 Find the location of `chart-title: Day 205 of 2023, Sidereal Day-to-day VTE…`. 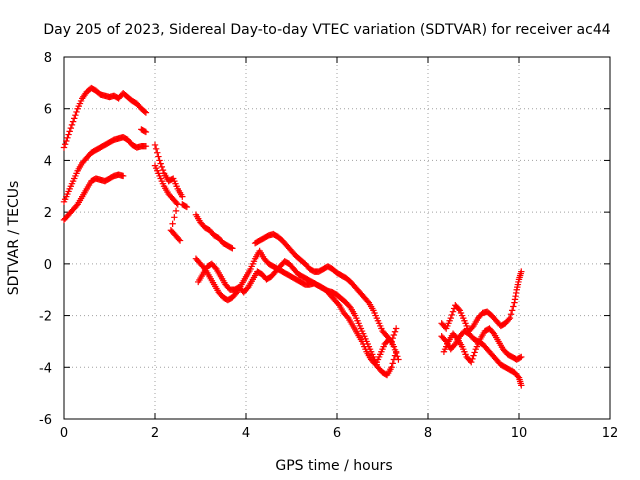

chart-title: Day 205 of 2023, Sidereal Day-to-day VTE… is located at coordinates (326, 30).